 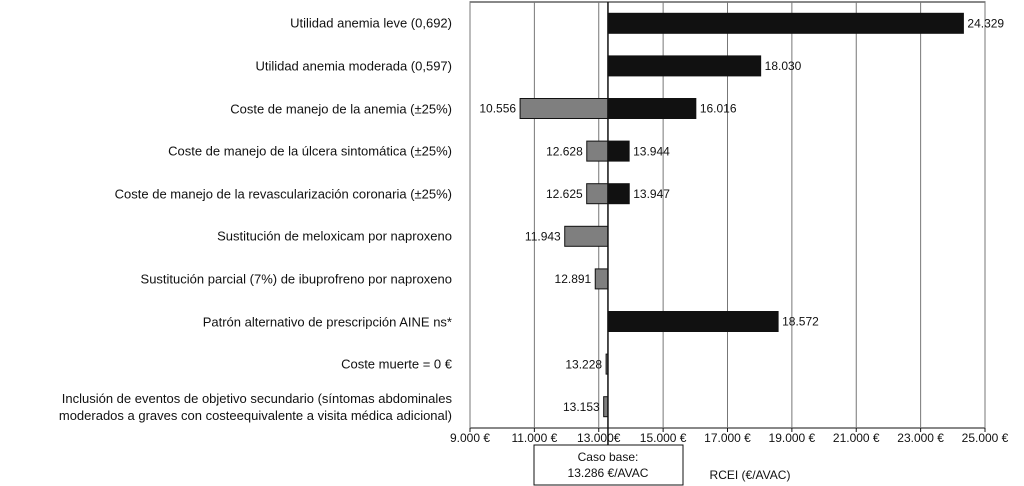 What do you see at coordinates (353, 66) in the screenshot?
I see `category-label: Utilidad anemia moderada (0,597)` at bounding box center [353, 66].